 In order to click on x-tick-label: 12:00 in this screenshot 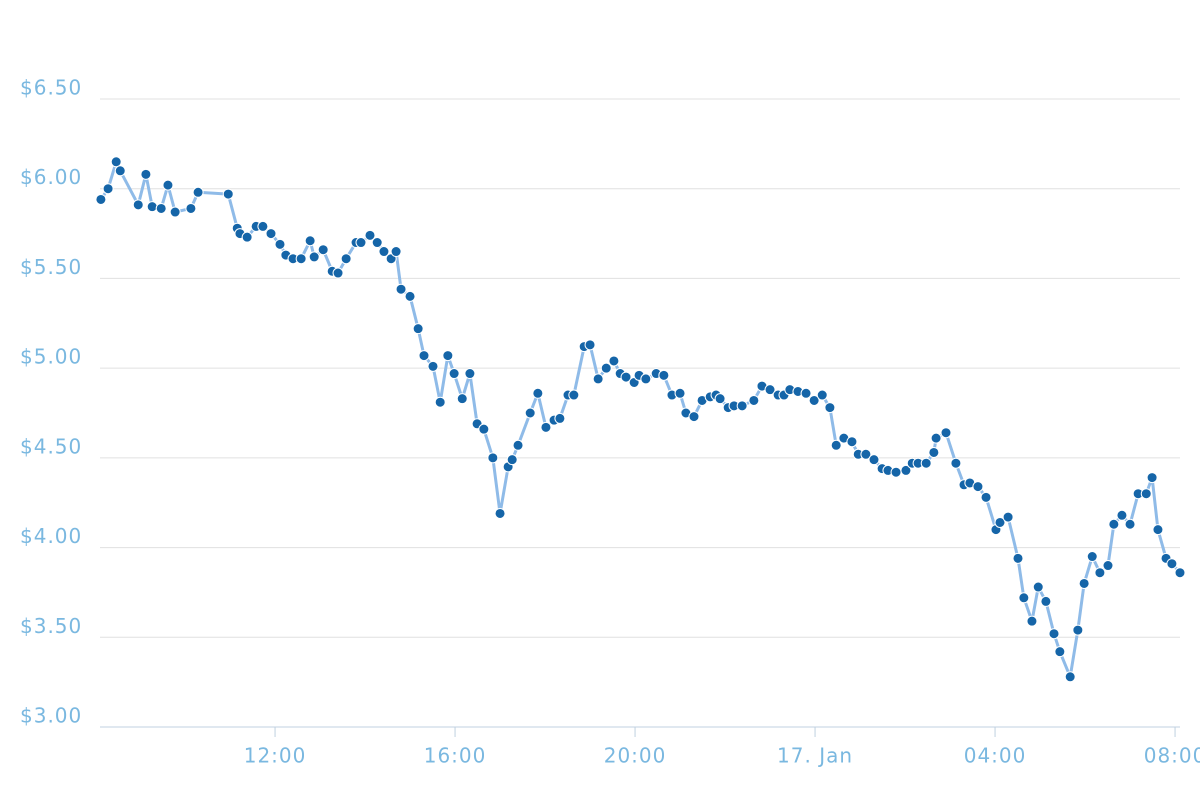, I will do `click(275, 756)`.